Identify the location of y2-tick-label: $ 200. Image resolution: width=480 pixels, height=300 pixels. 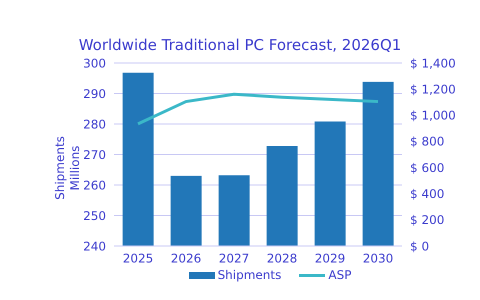
(427, 220).